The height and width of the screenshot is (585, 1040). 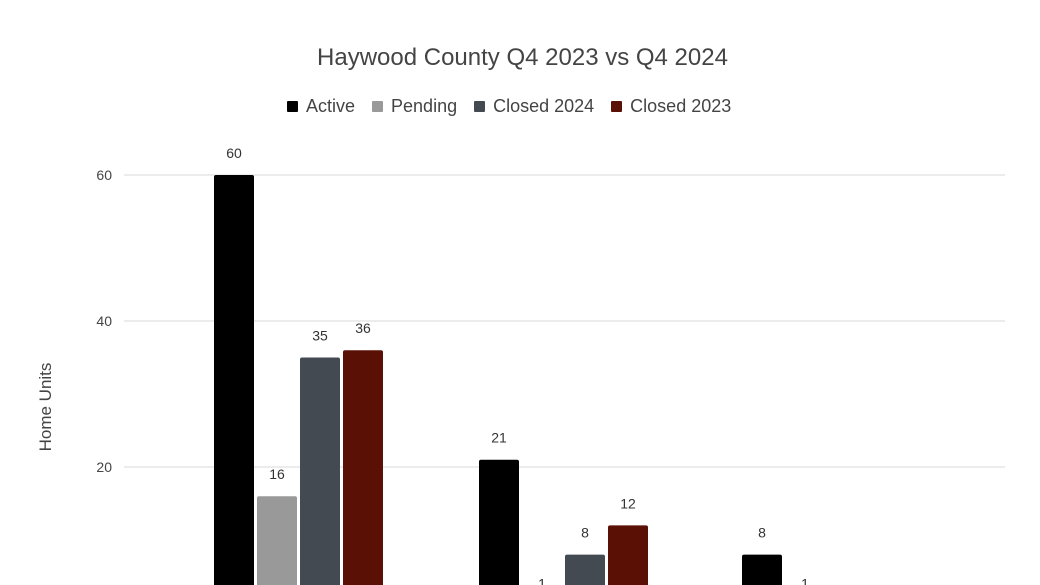 What do you see at coordinates (320, 336) in the screenshot?
I see `data-label-closed-2024-group-1: 35` at bounding box center [320, 336].